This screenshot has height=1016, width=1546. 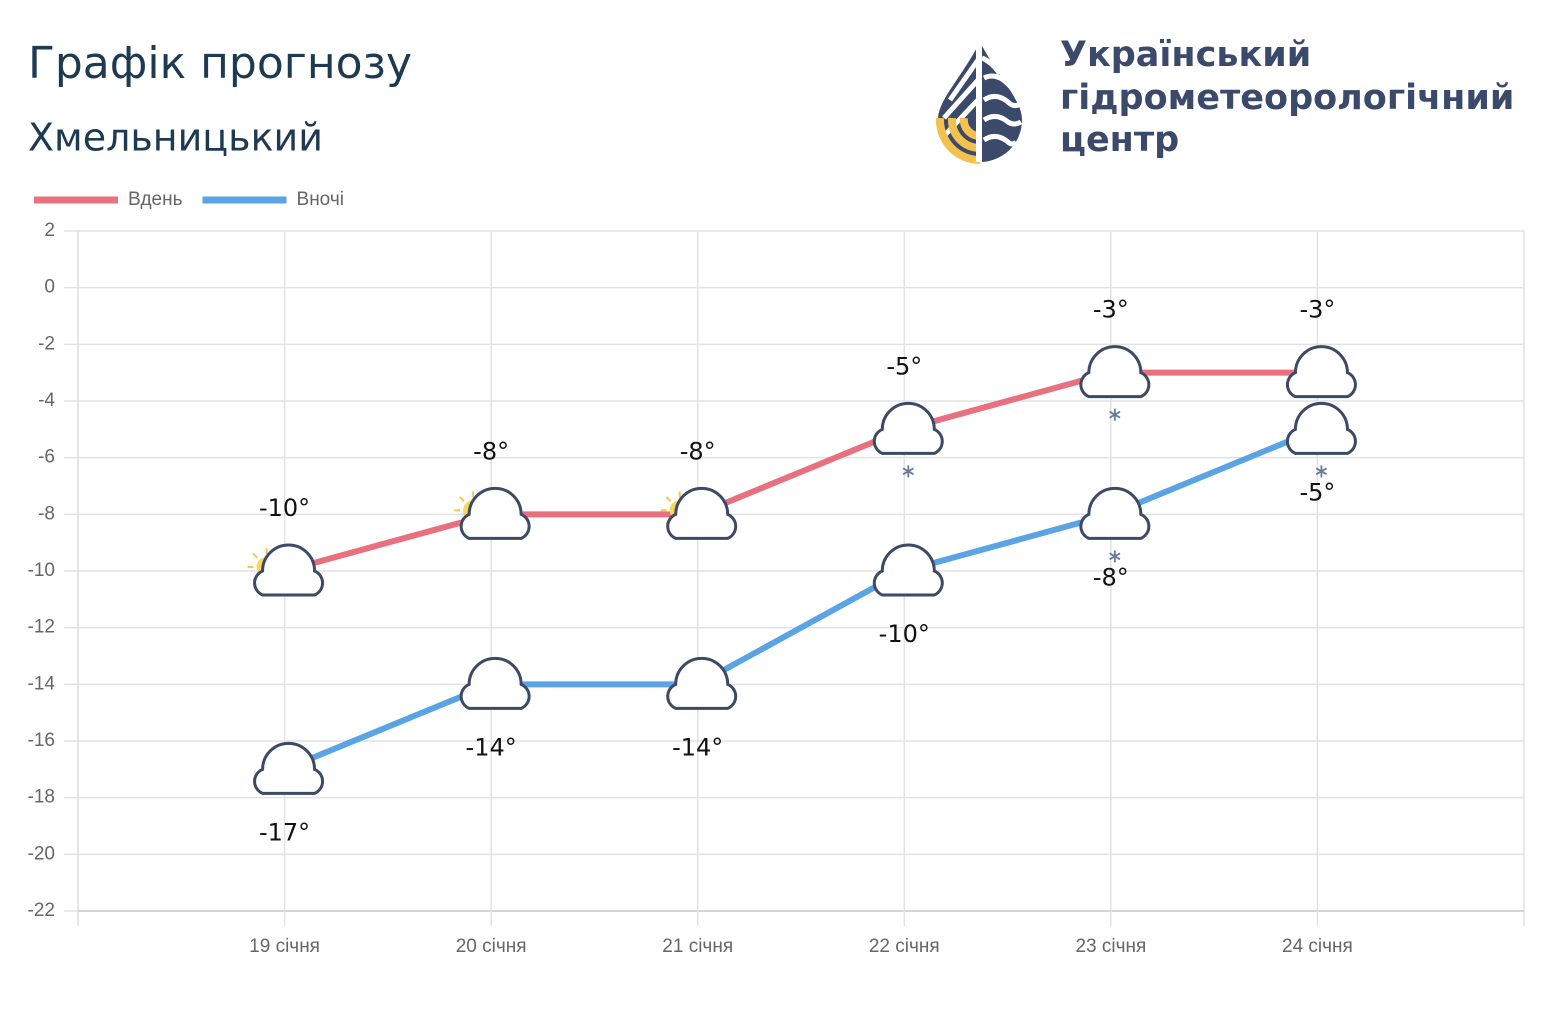 I want to click on title: Графік прогнозу, so click(x=220, y=63).